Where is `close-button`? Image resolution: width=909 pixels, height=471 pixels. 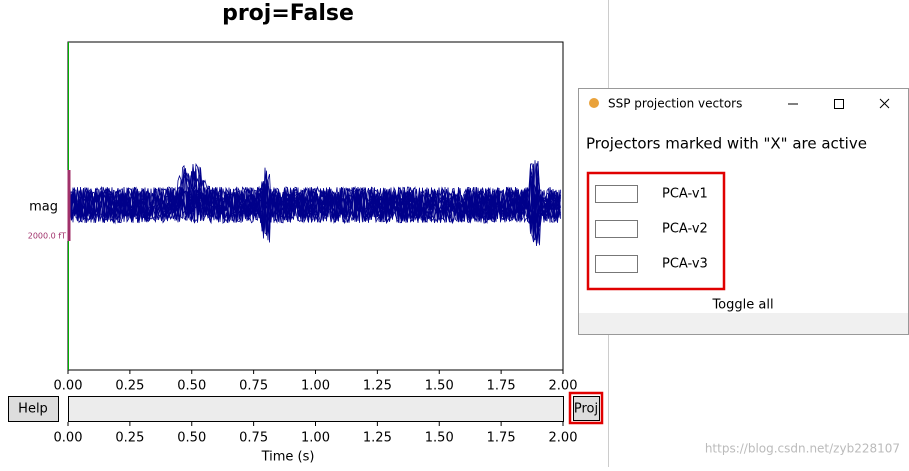 close-button is located at coordinates (884, 103).